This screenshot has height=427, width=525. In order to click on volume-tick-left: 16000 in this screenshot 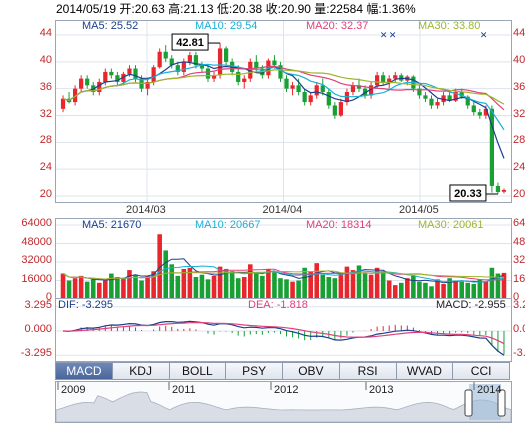, I will do `click(36, 278)`.